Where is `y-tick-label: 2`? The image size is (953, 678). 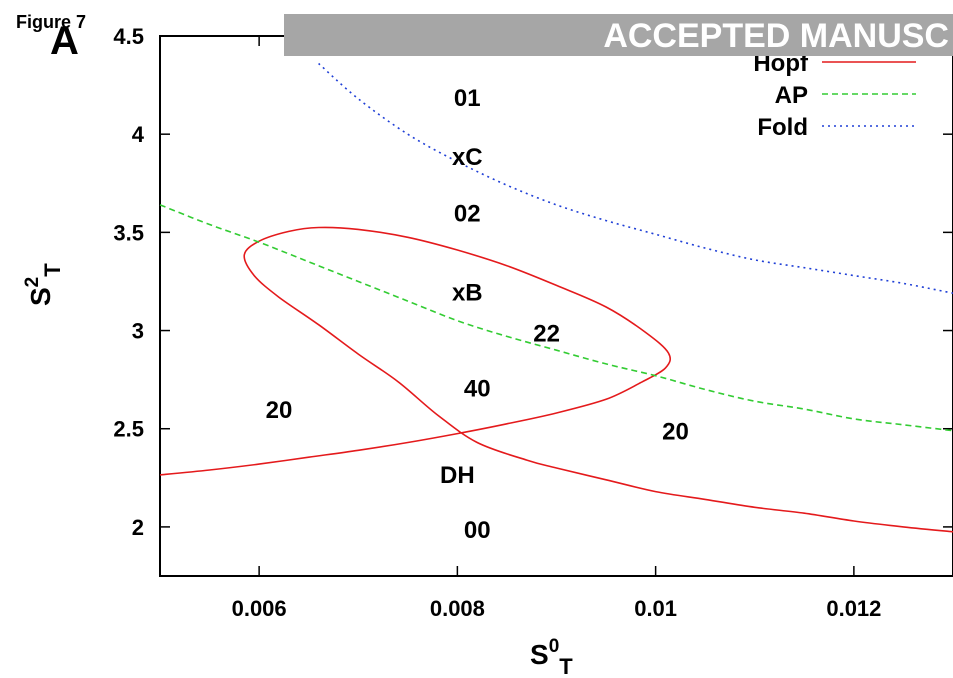 y-tick-label: 2 is located at coordinates (138, 527).